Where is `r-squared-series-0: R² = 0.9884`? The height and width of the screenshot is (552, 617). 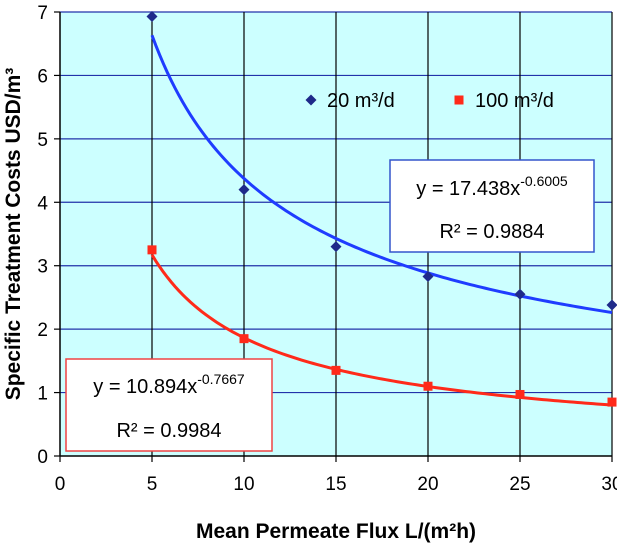
r-squared-series-0: R² = 0.9884 is located at coordinates (491, 232).